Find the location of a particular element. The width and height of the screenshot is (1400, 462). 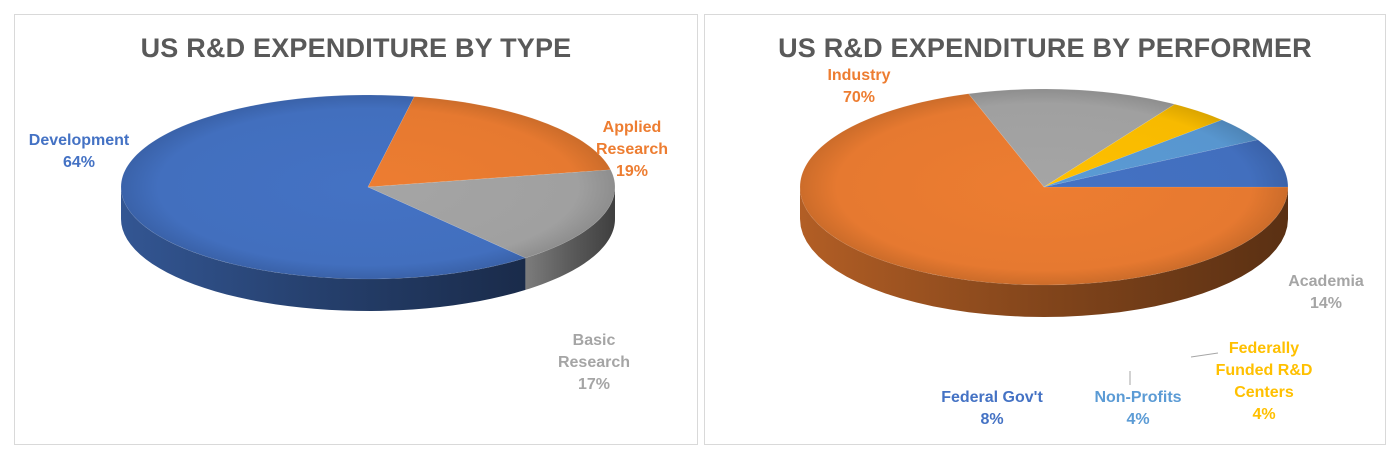

data-label-federally-funded-r-d-centers: Federally Funded R&D Centers 4% is located at coordinates (1264, 381).